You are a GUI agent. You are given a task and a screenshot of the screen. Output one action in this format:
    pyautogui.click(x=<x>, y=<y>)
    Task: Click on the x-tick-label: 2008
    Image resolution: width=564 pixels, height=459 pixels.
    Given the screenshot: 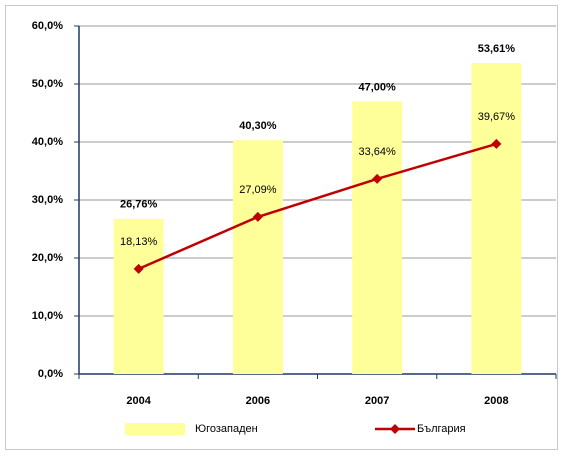 What is the action you would take?
    pyautogui.click(x=496, y=401)
    